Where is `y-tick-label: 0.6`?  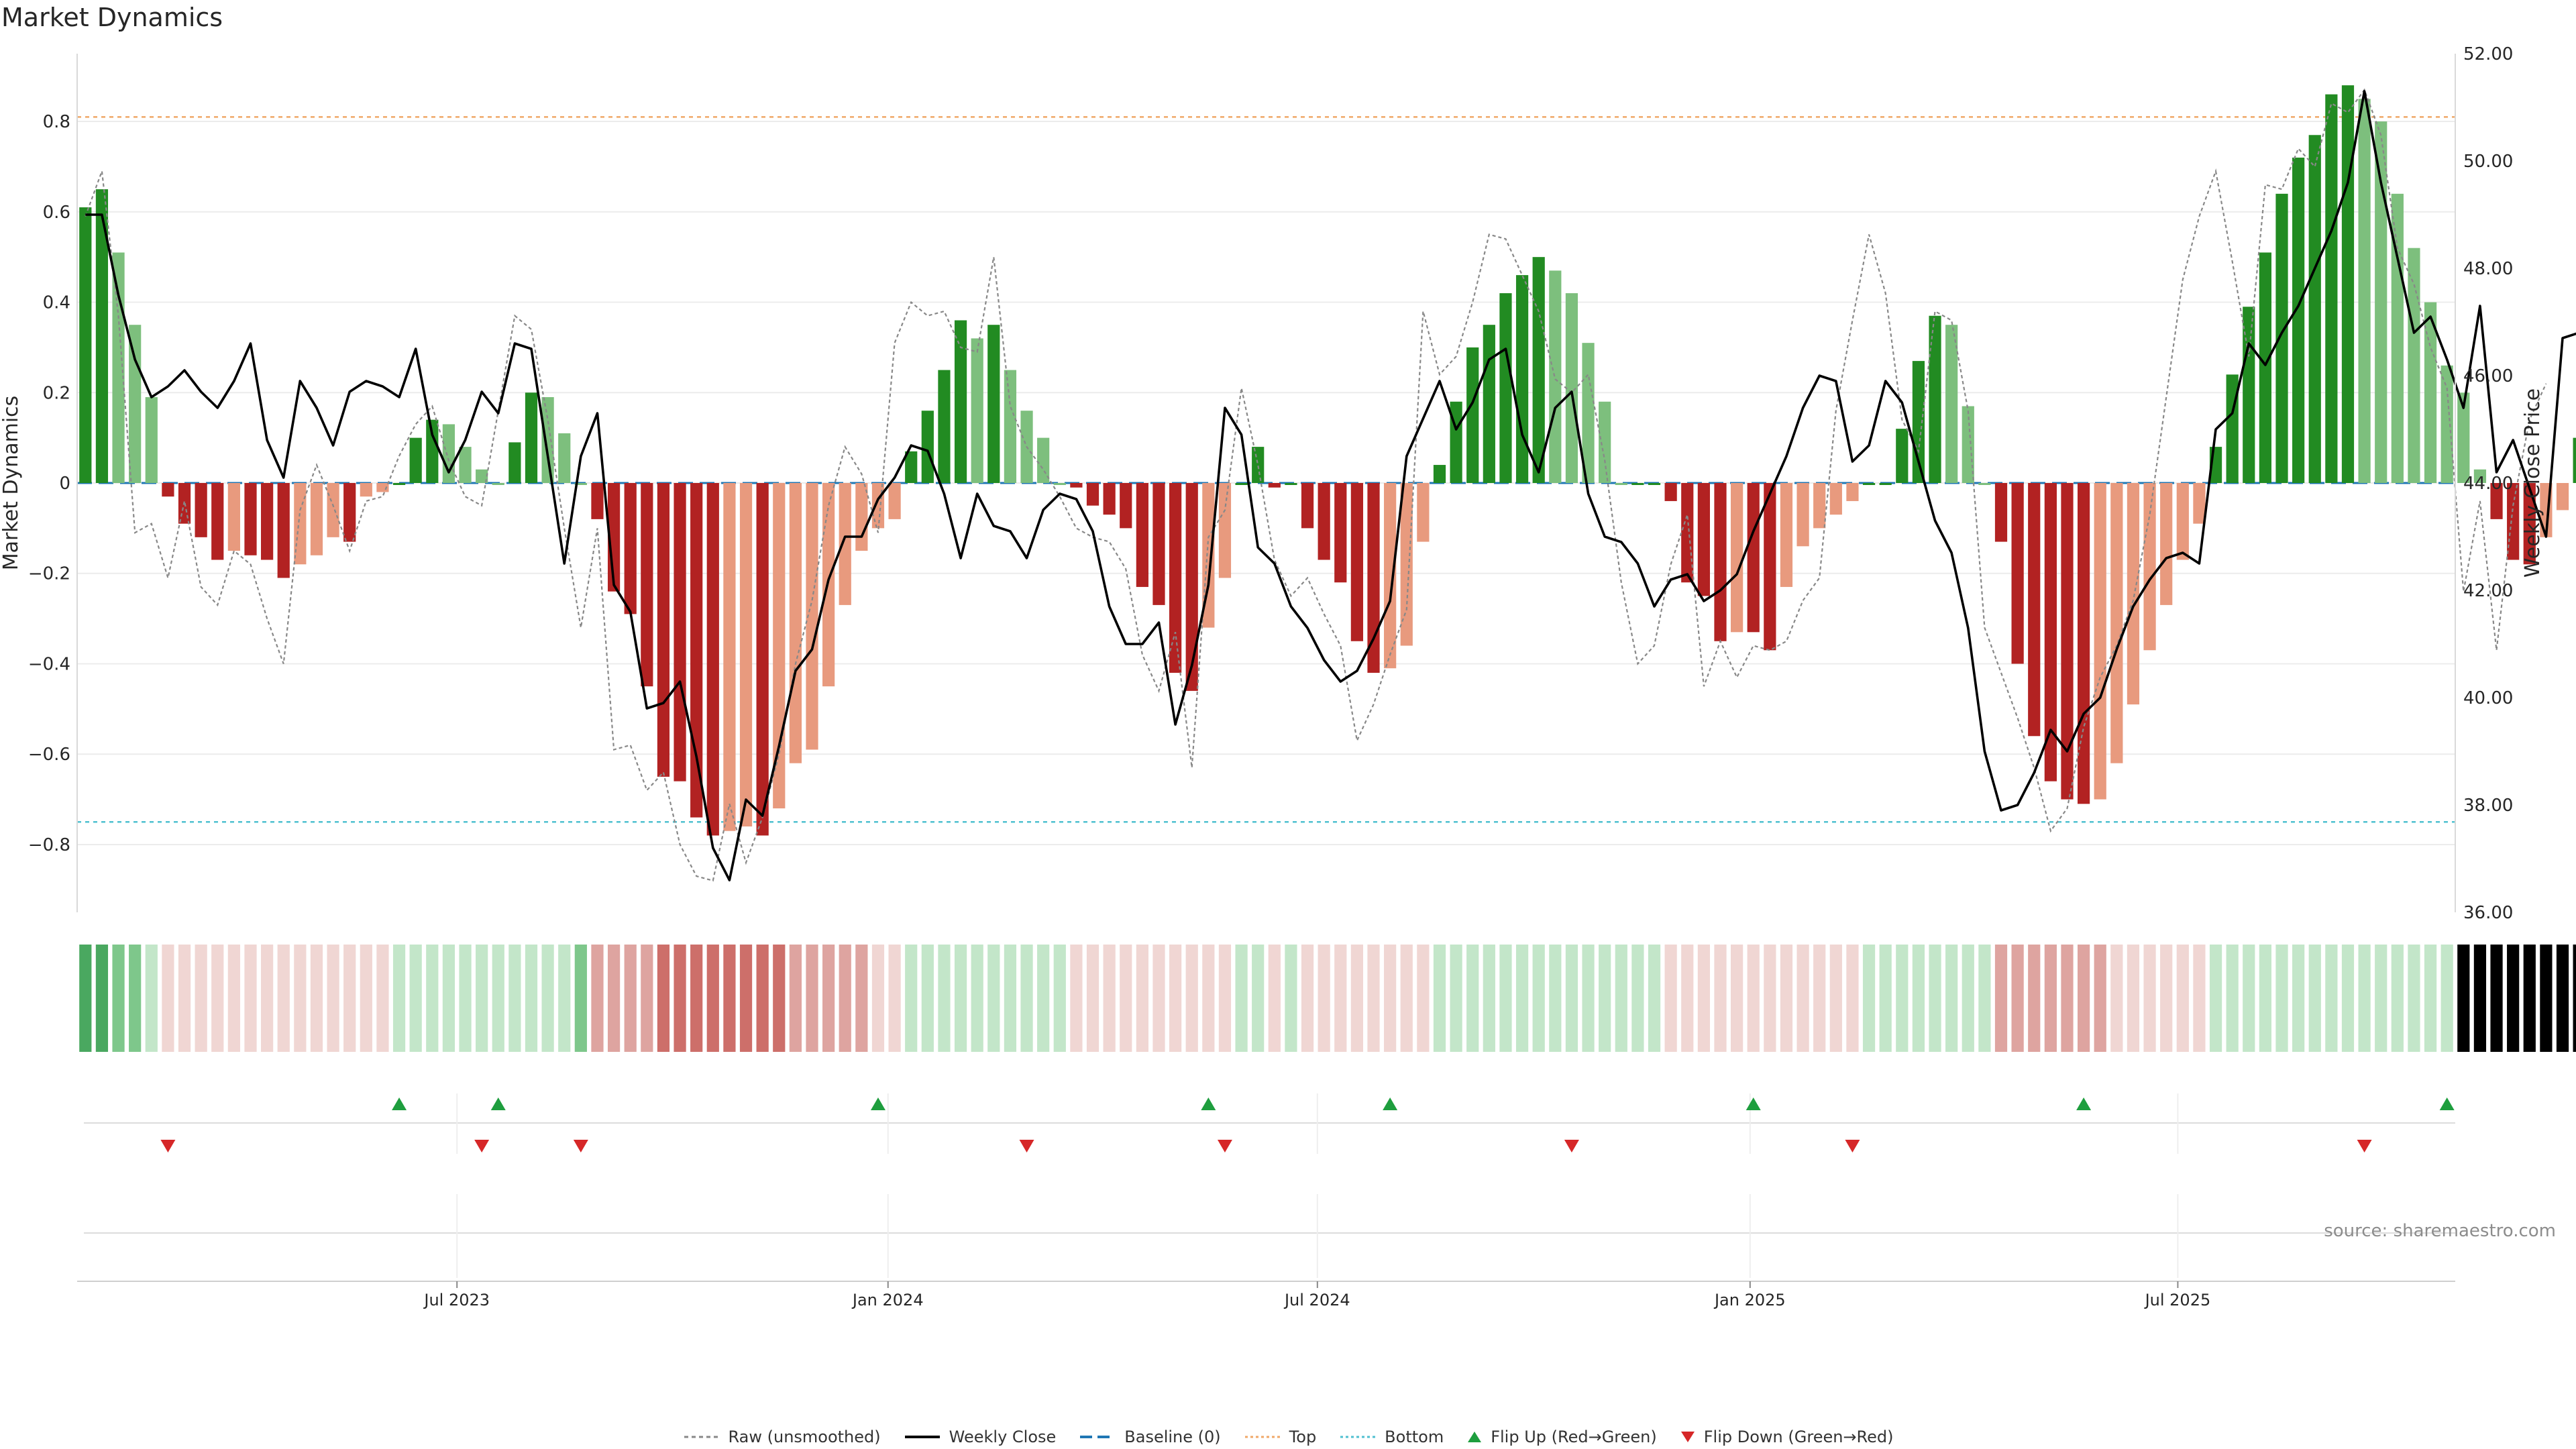 y-tick-label: 0.6 is located at coordinates (56, 213).